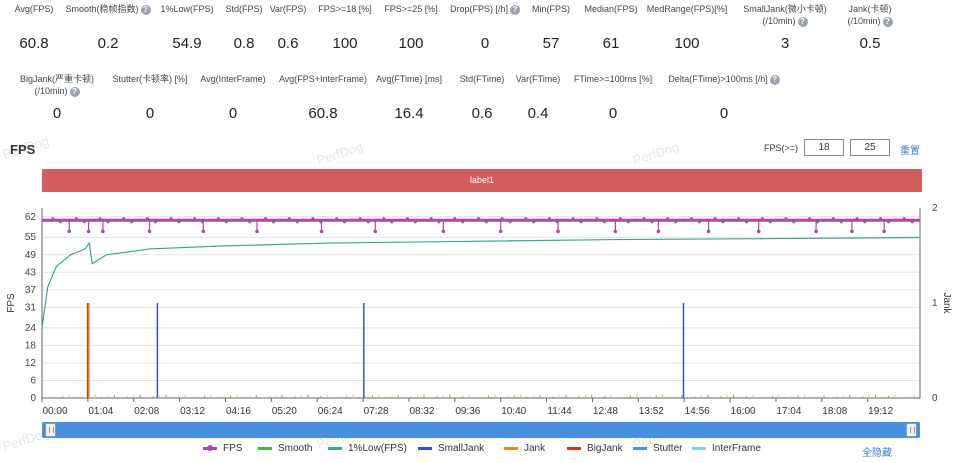 The image size is (960, 463). Describe the element at coordinates (911, 430) in the screenshot. I see `slider-right-handle` at that location.